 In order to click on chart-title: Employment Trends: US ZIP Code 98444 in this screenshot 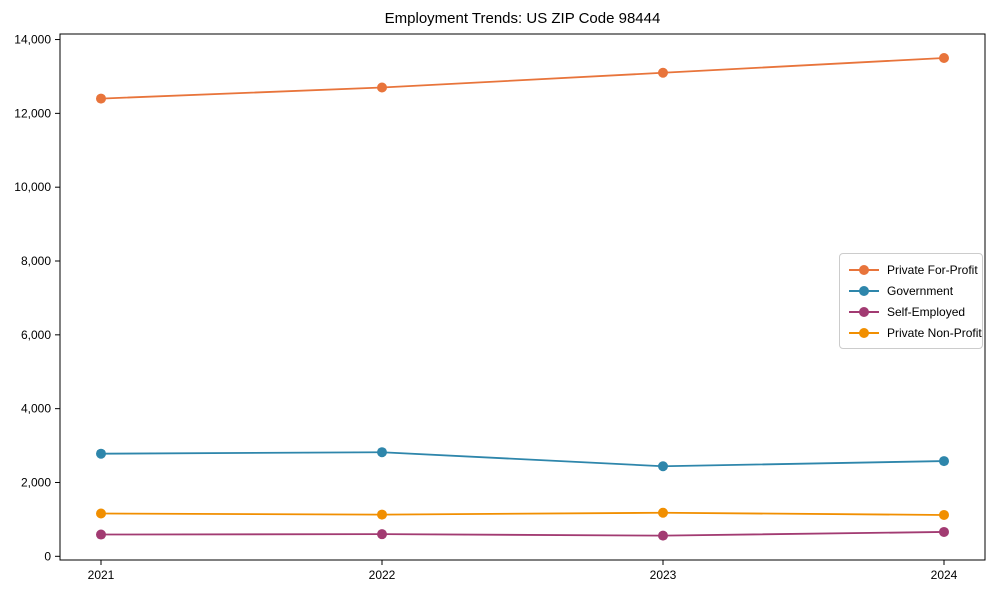, I will do `click(522, 18)`.